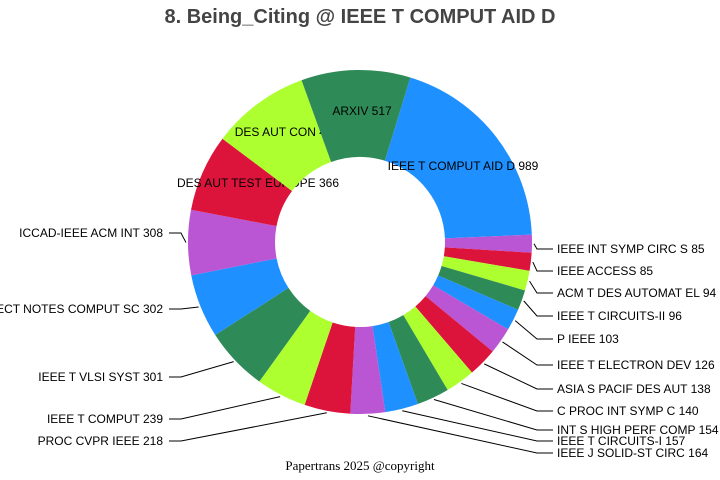 This screenshot has height=480, width=720. Describe the element at coordinates (636, 293) in the screenshot. I see `slice-label: ACM T DES AUTOMAT EL 94` at that location.